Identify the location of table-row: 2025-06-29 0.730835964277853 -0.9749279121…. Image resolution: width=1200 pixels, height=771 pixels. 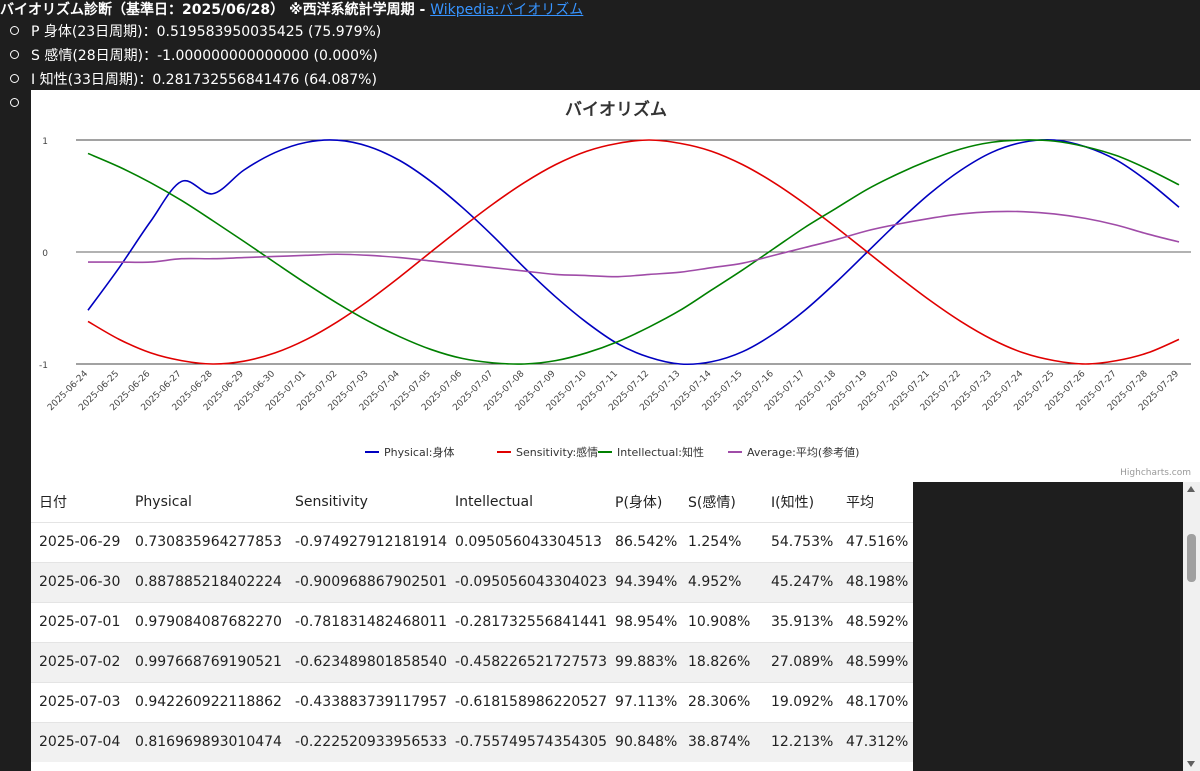
(472, 541).